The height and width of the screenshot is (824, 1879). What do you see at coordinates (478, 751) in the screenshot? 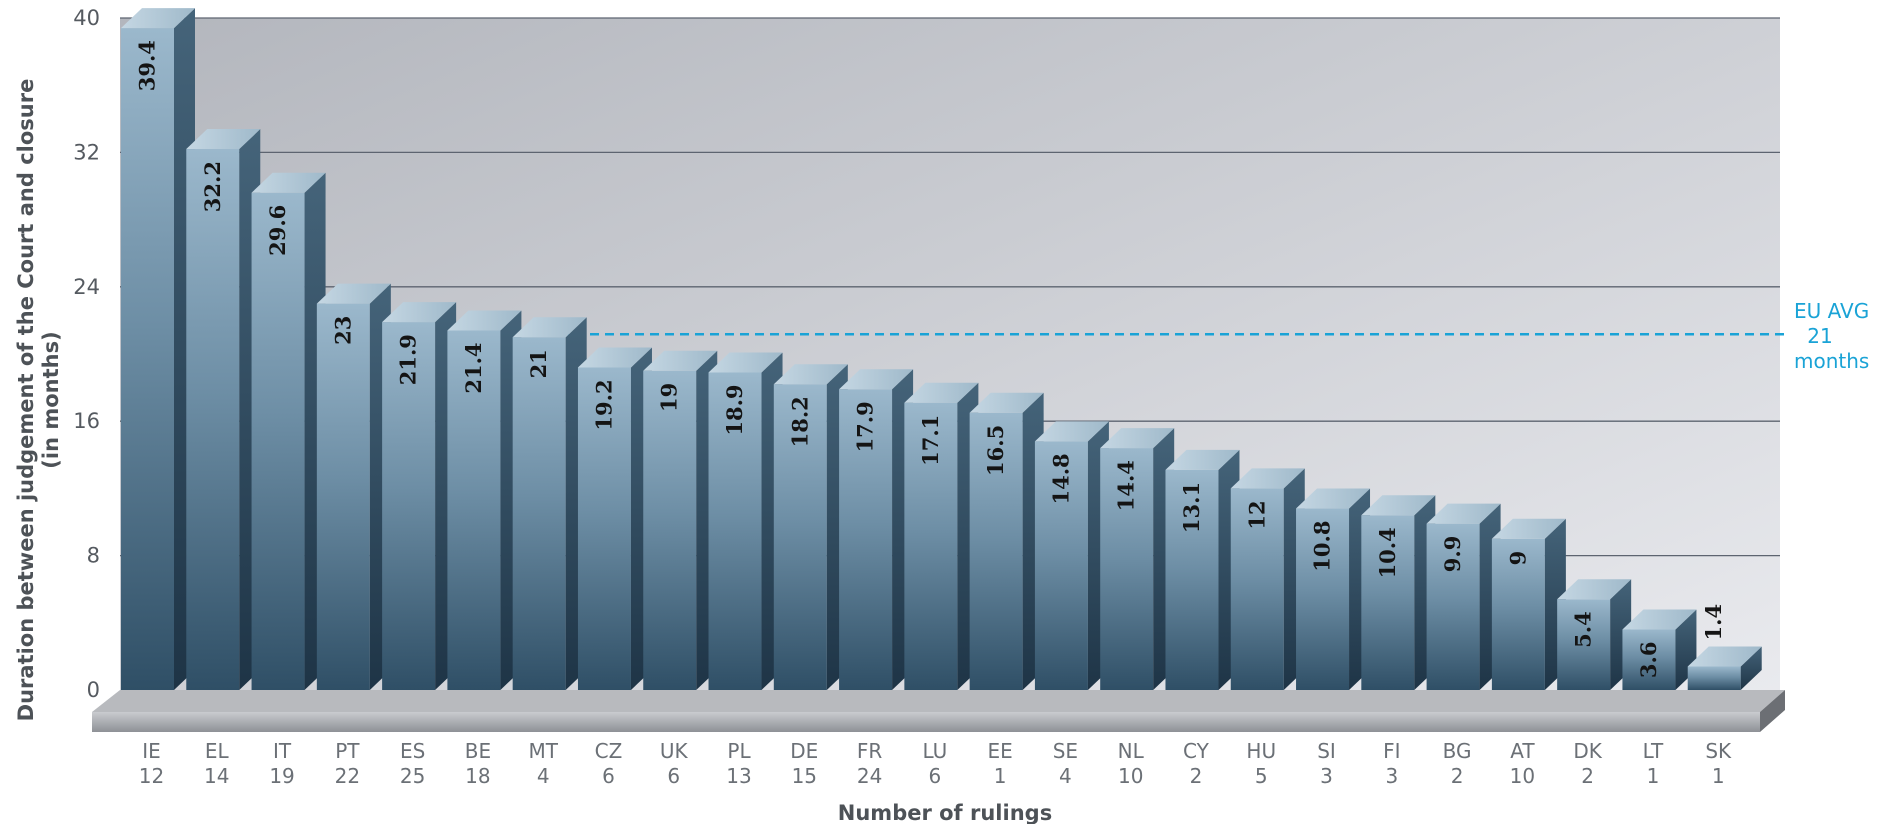
I see `x-category-label: BE` at bounding box center [478, 751].